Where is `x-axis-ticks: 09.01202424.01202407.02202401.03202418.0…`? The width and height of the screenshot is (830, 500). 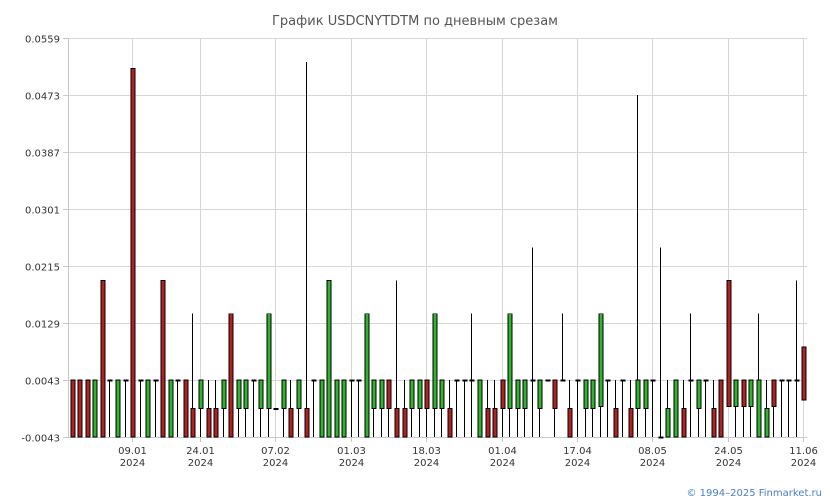
x-axis-ticks: 09.01202424.01202407.02202401.03202418.0… is located at coordinates (468, 457).